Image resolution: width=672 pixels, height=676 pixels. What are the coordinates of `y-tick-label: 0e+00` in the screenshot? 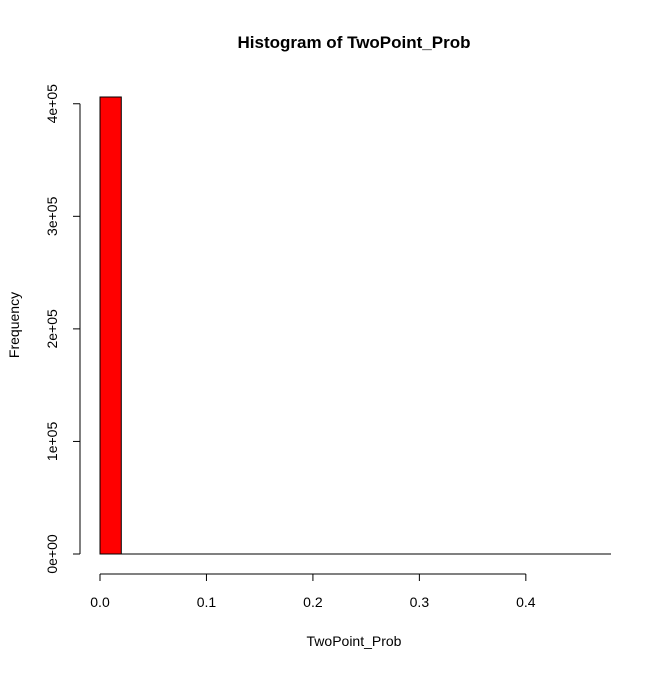 It's located at (52, 554).